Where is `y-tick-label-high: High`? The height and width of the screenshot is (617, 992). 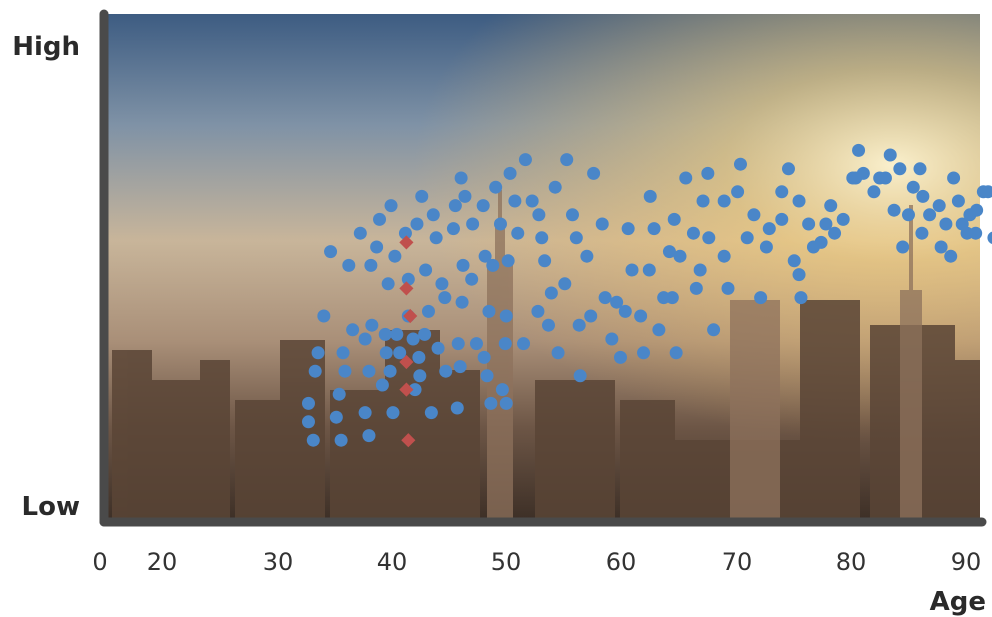
y-tick-label-high: High is located at coordinates (46, 47).